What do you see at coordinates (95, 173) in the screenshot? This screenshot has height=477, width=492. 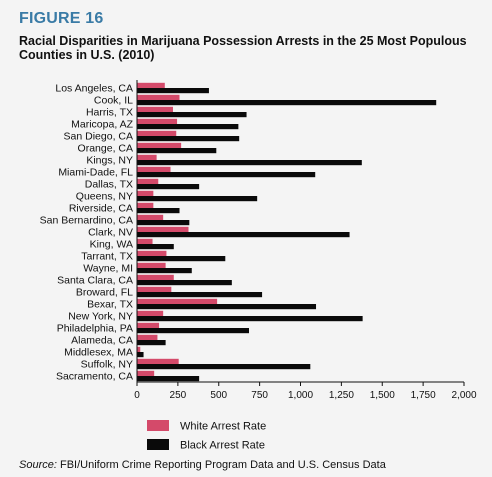 I see `category-label: Miami-Dade, FL` at bounding box center [95, 173].